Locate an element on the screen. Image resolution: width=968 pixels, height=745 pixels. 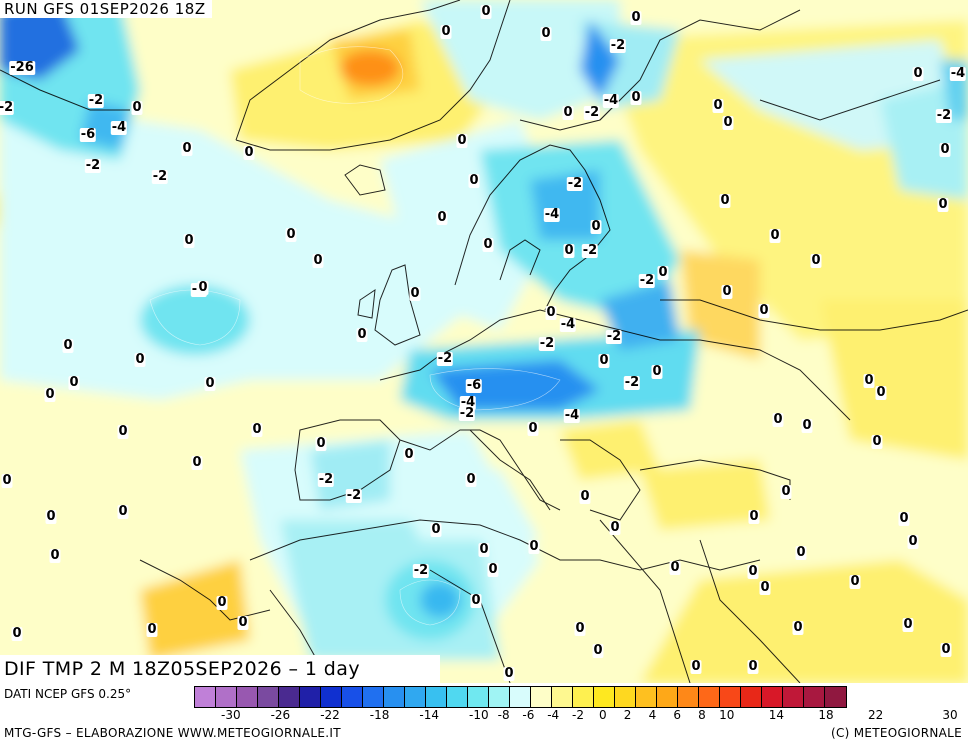
scale-tick-label: -4 is located at coordinates (553, 715).